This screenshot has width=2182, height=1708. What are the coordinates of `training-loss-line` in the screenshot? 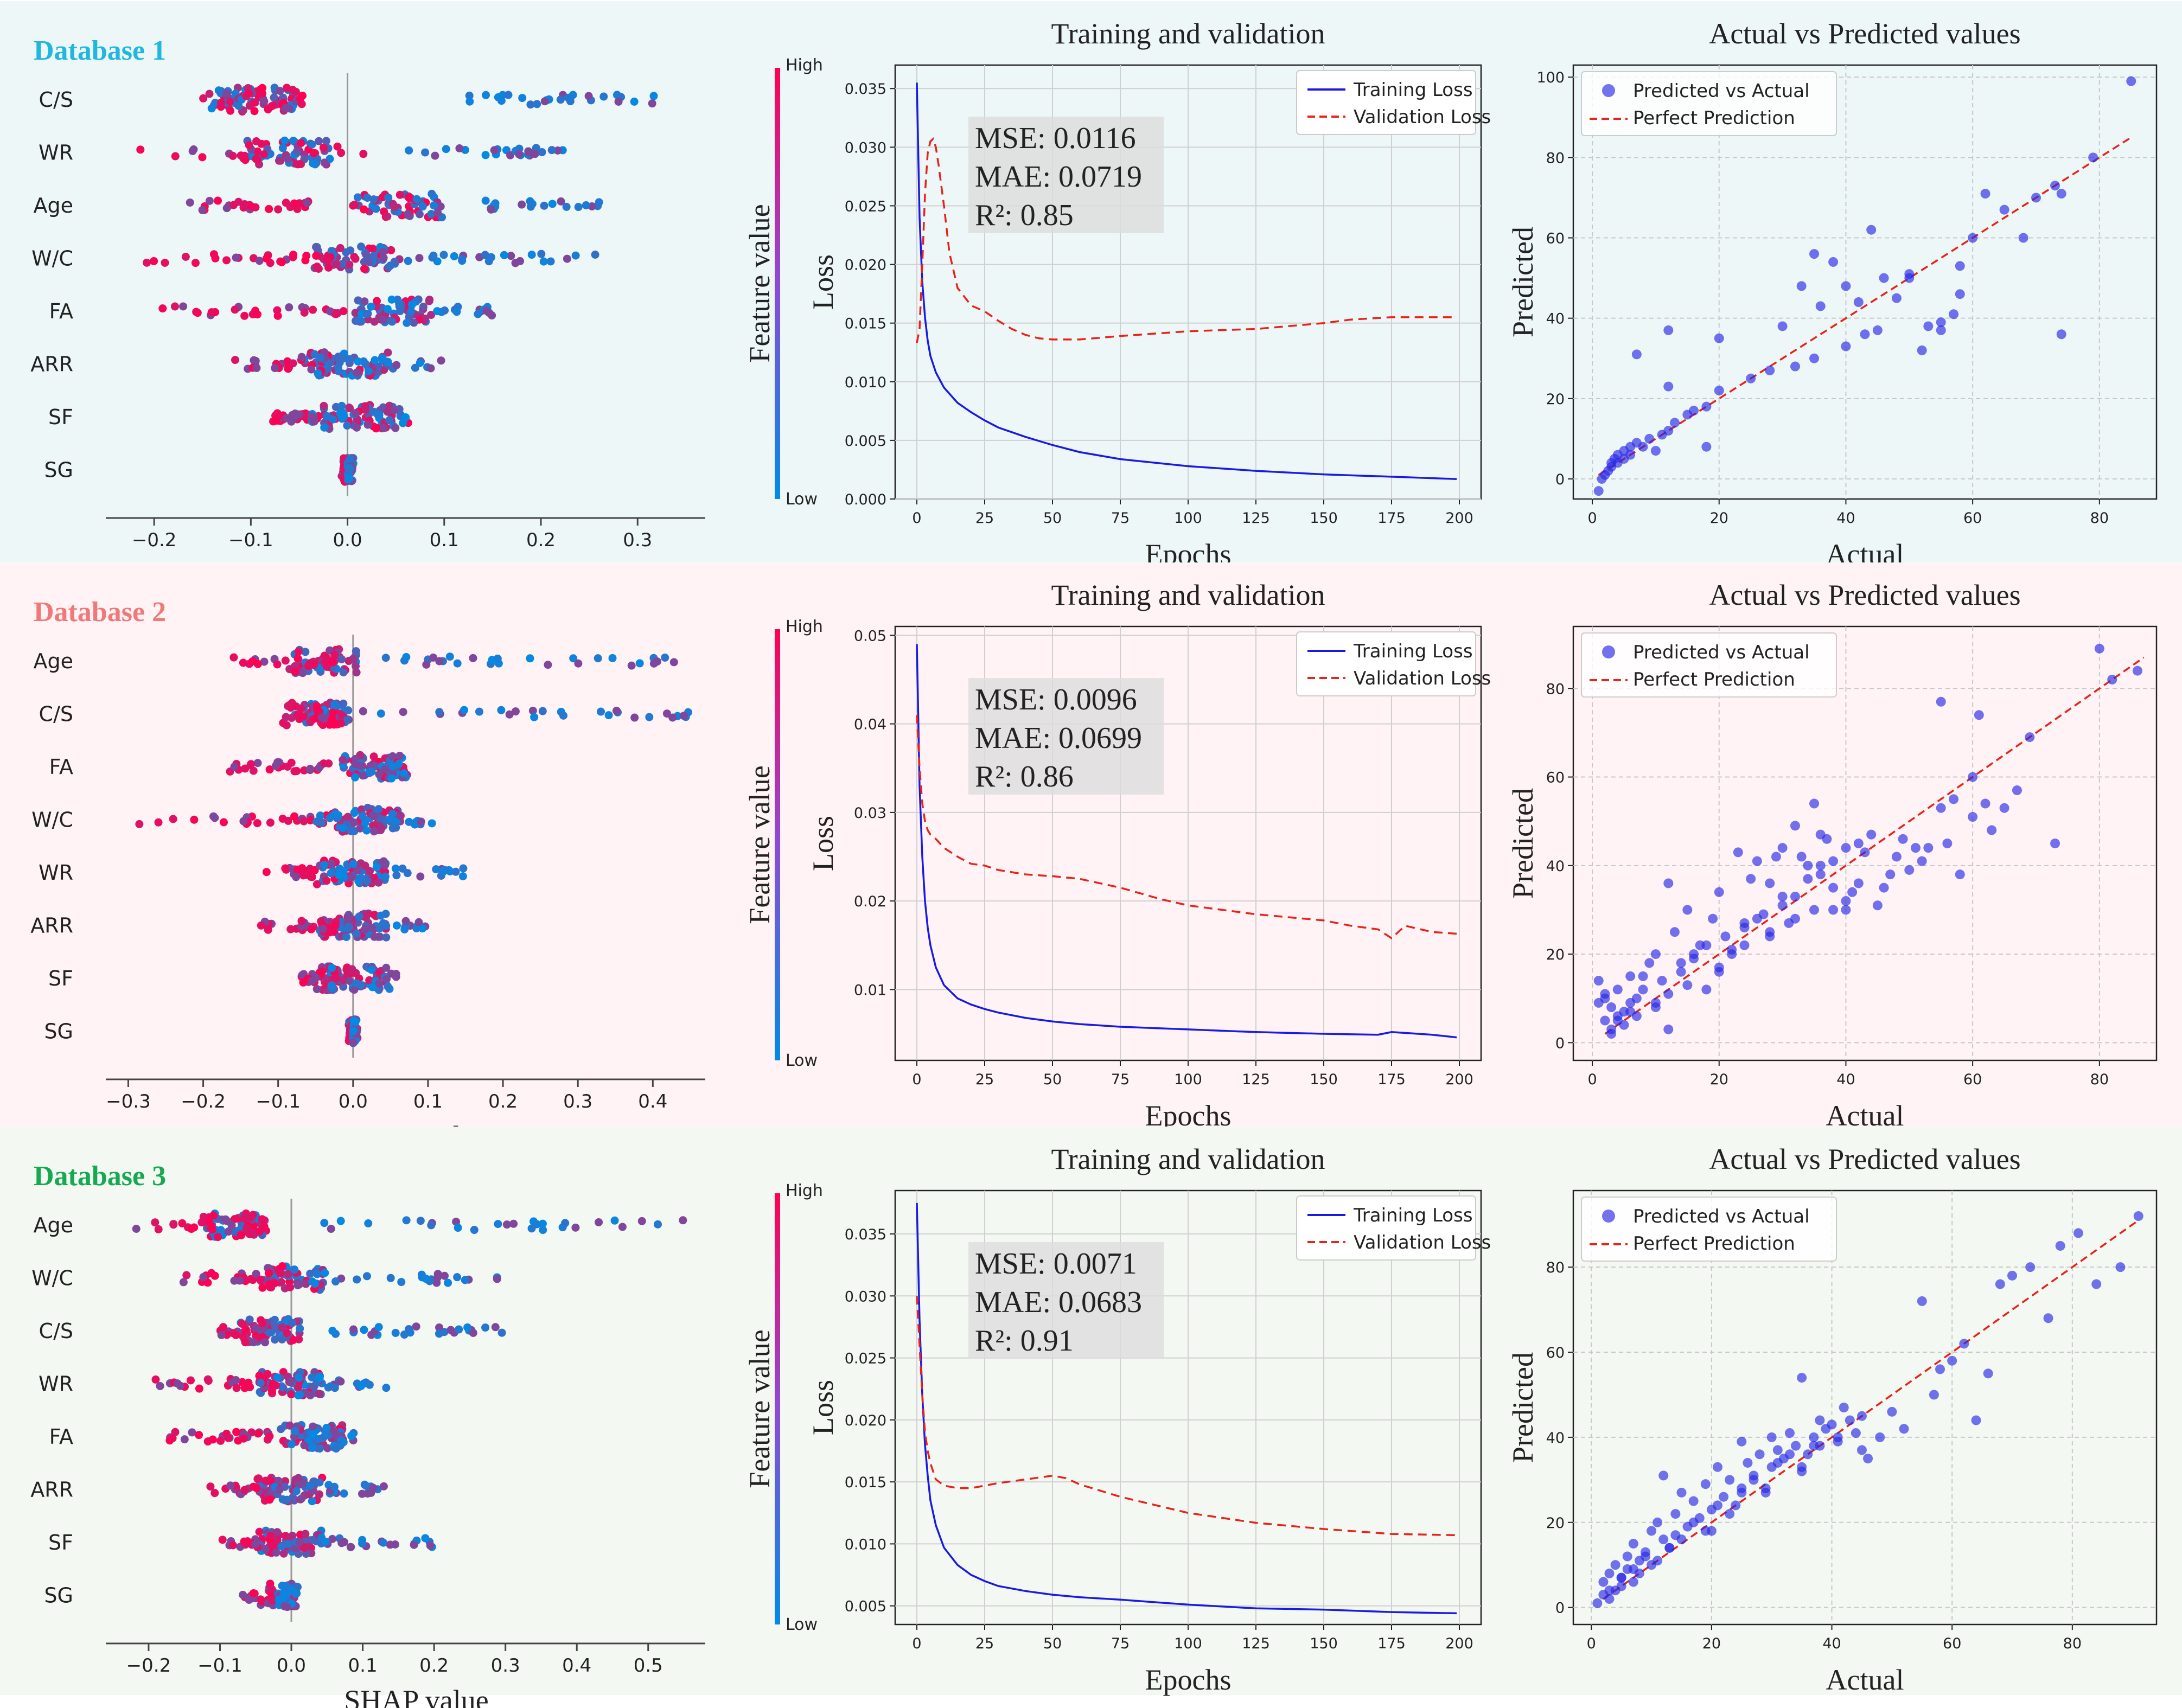 It's located at (1186, 1408).